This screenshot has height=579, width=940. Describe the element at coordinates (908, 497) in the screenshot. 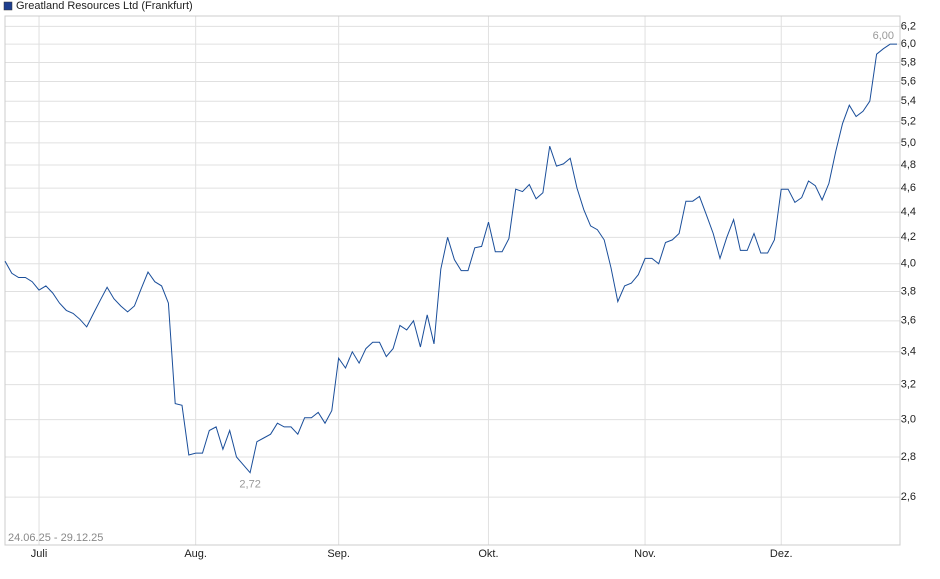

I see `y-tick-label: 2,6` at that location.